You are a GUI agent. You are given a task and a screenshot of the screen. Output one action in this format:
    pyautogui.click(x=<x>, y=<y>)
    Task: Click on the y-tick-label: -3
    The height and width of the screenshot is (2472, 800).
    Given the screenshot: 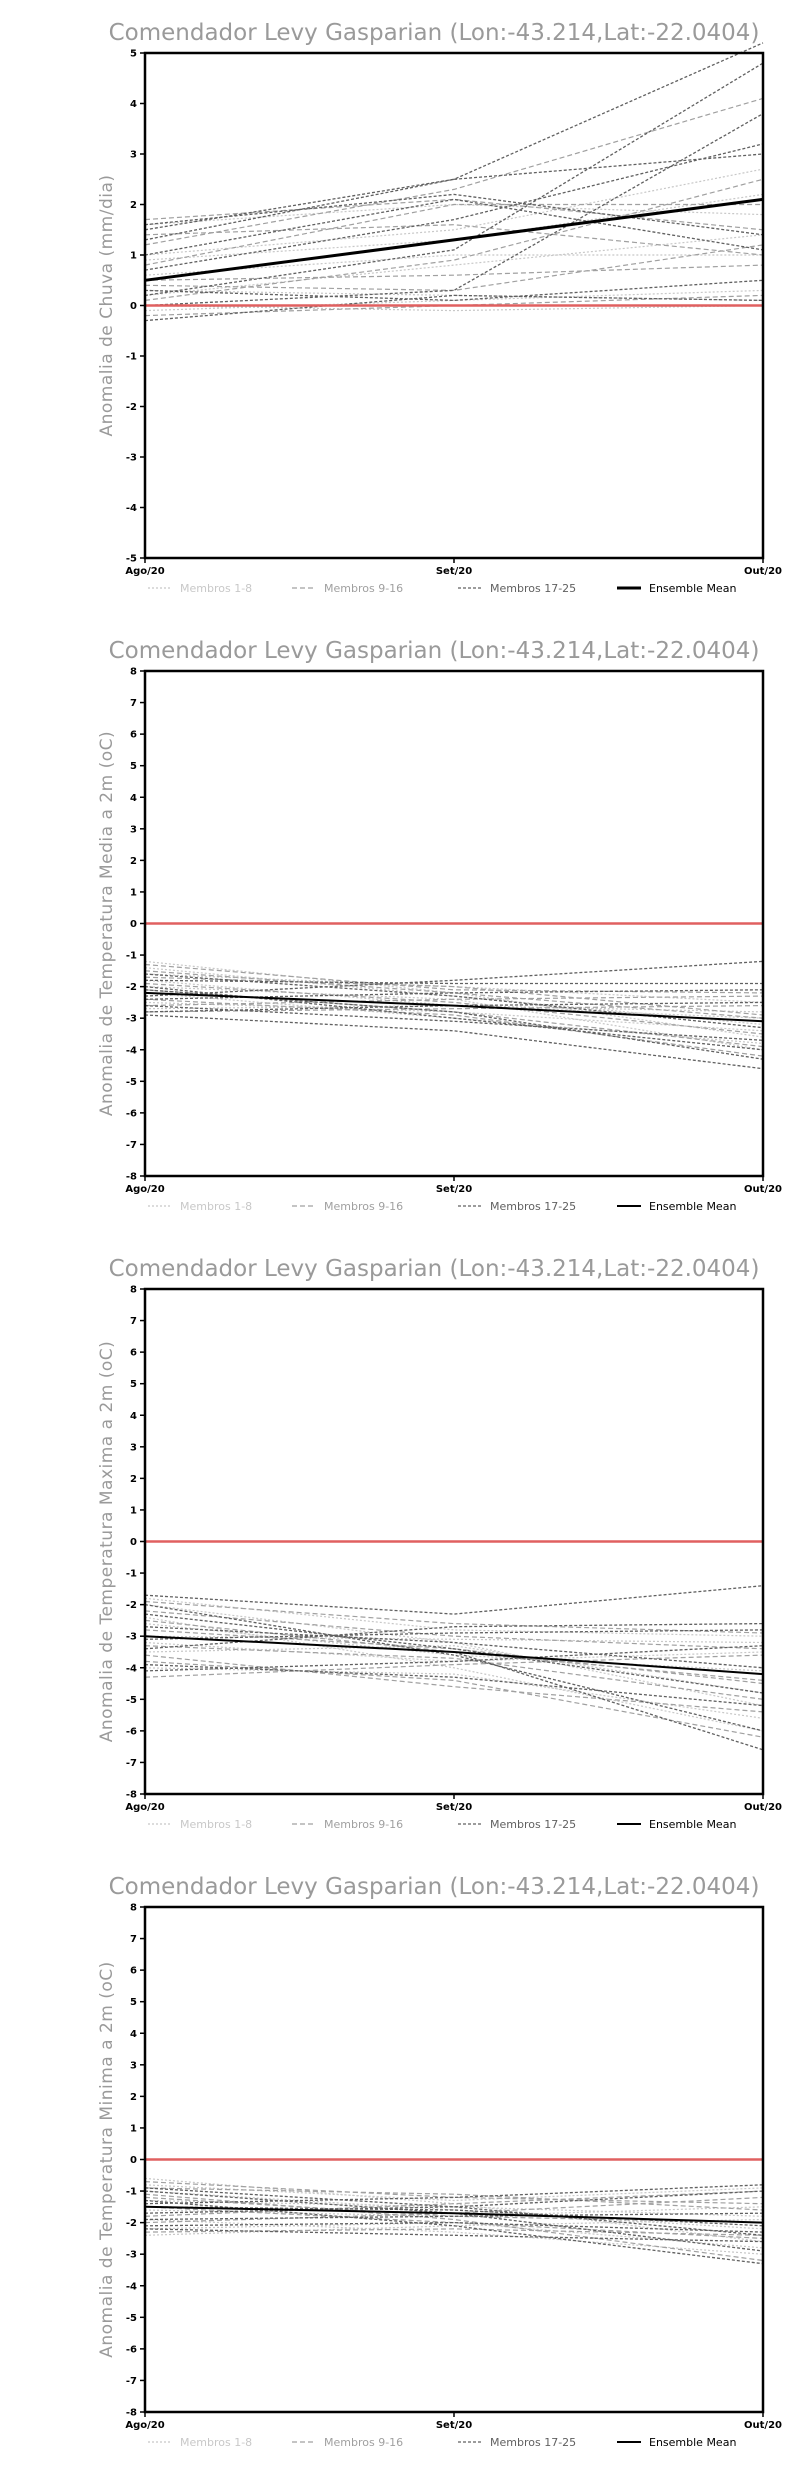 What is the action you would take?
    pyautogui.click(x=131, y=1019)
    